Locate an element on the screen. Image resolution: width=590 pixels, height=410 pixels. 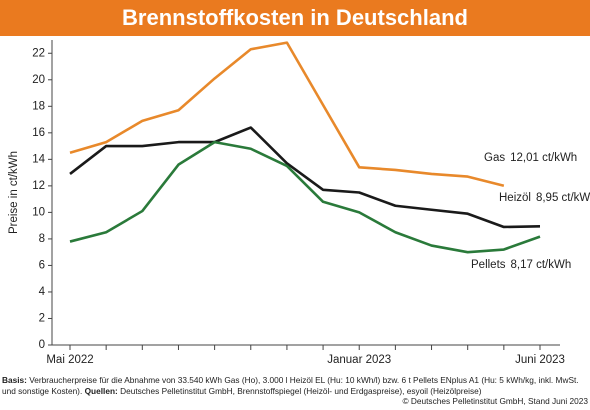
x-tick-label: Januar 2023 is located at coordinates (359, 360).